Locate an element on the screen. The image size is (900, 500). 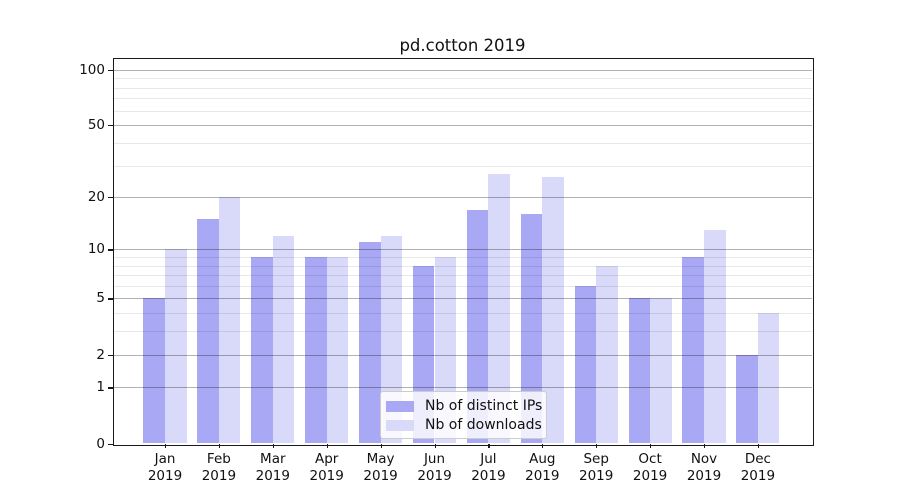
legend: Nb of distinct IPs Nb of downloads is located at coordinates (463, 415).